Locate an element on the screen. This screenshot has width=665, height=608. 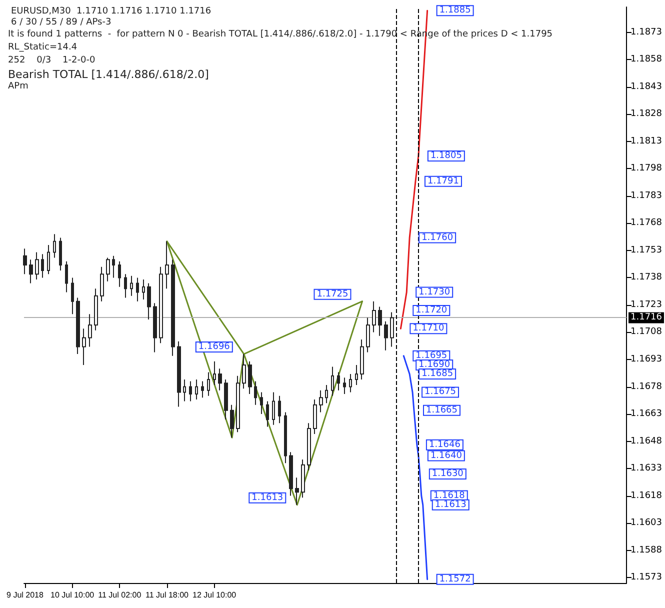
annotation: 1.1572 is located at coordinates (455, 579).